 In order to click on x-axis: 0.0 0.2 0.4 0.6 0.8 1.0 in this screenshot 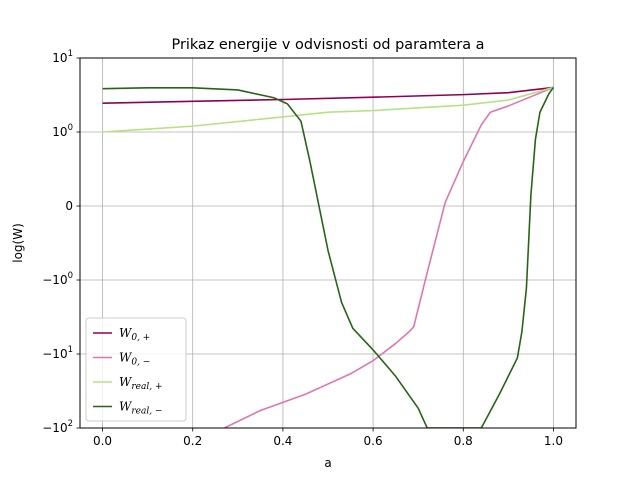, I will do `click(328, 438)`.